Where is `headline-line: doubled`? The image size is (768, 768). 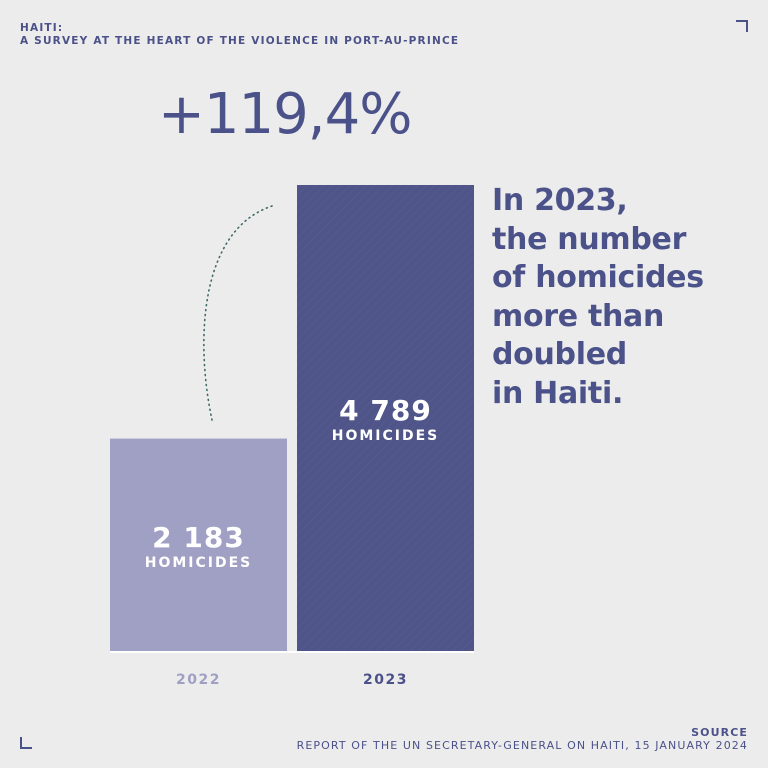
headline-line: doubled is located at coordinates (559, 354).